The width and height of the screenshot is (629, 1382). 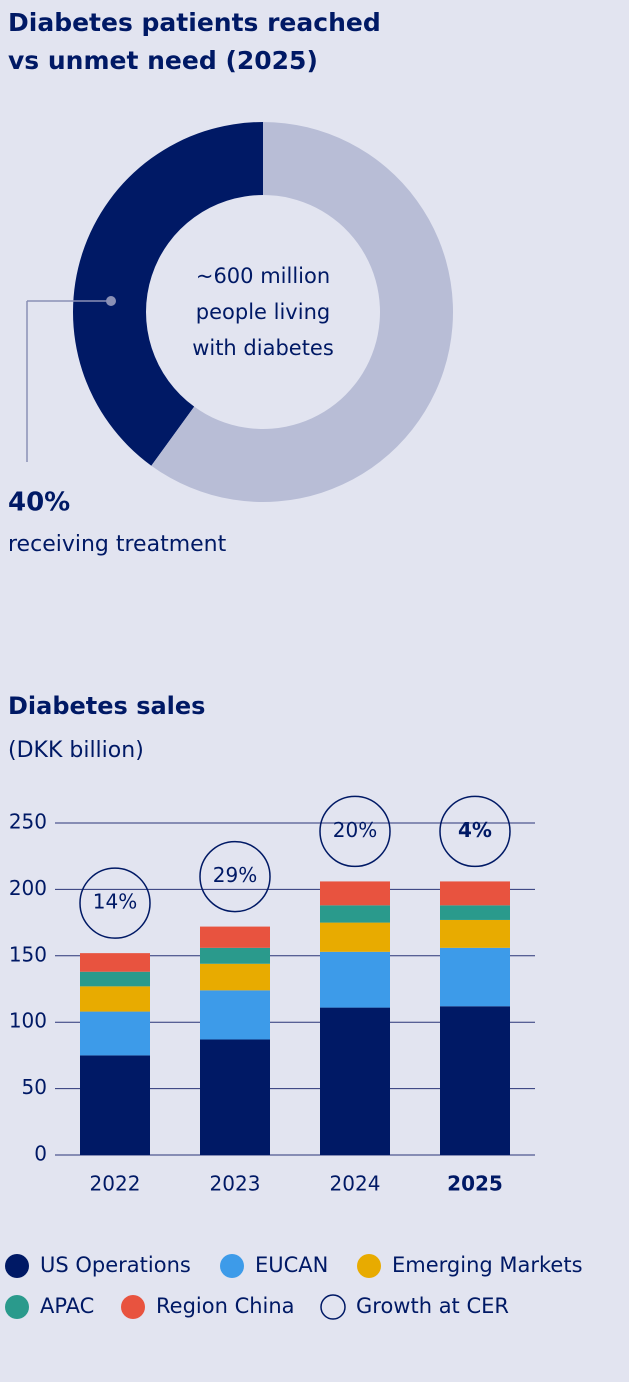 I want to click on legend-label: US Operations, so click(x=115, y=1265).